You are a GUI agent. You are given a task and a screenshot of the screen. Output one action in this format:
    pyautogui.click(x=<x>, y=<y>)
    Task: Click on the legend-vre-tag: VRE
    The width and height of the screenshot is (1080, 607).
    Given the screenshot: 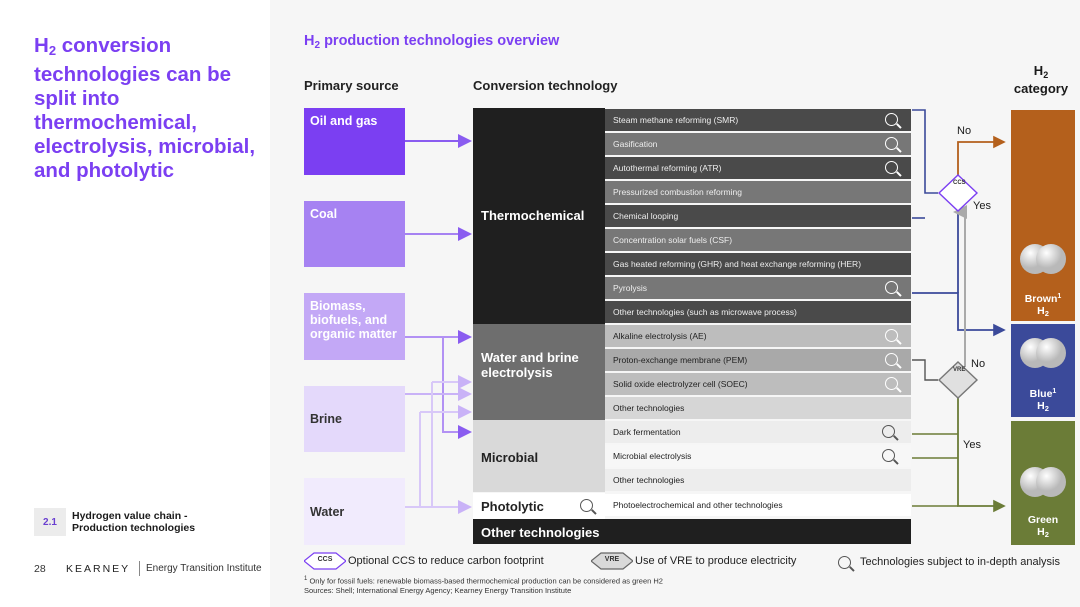 What is the action you would take?
    pyautogui.click(x=612, y=559)
    